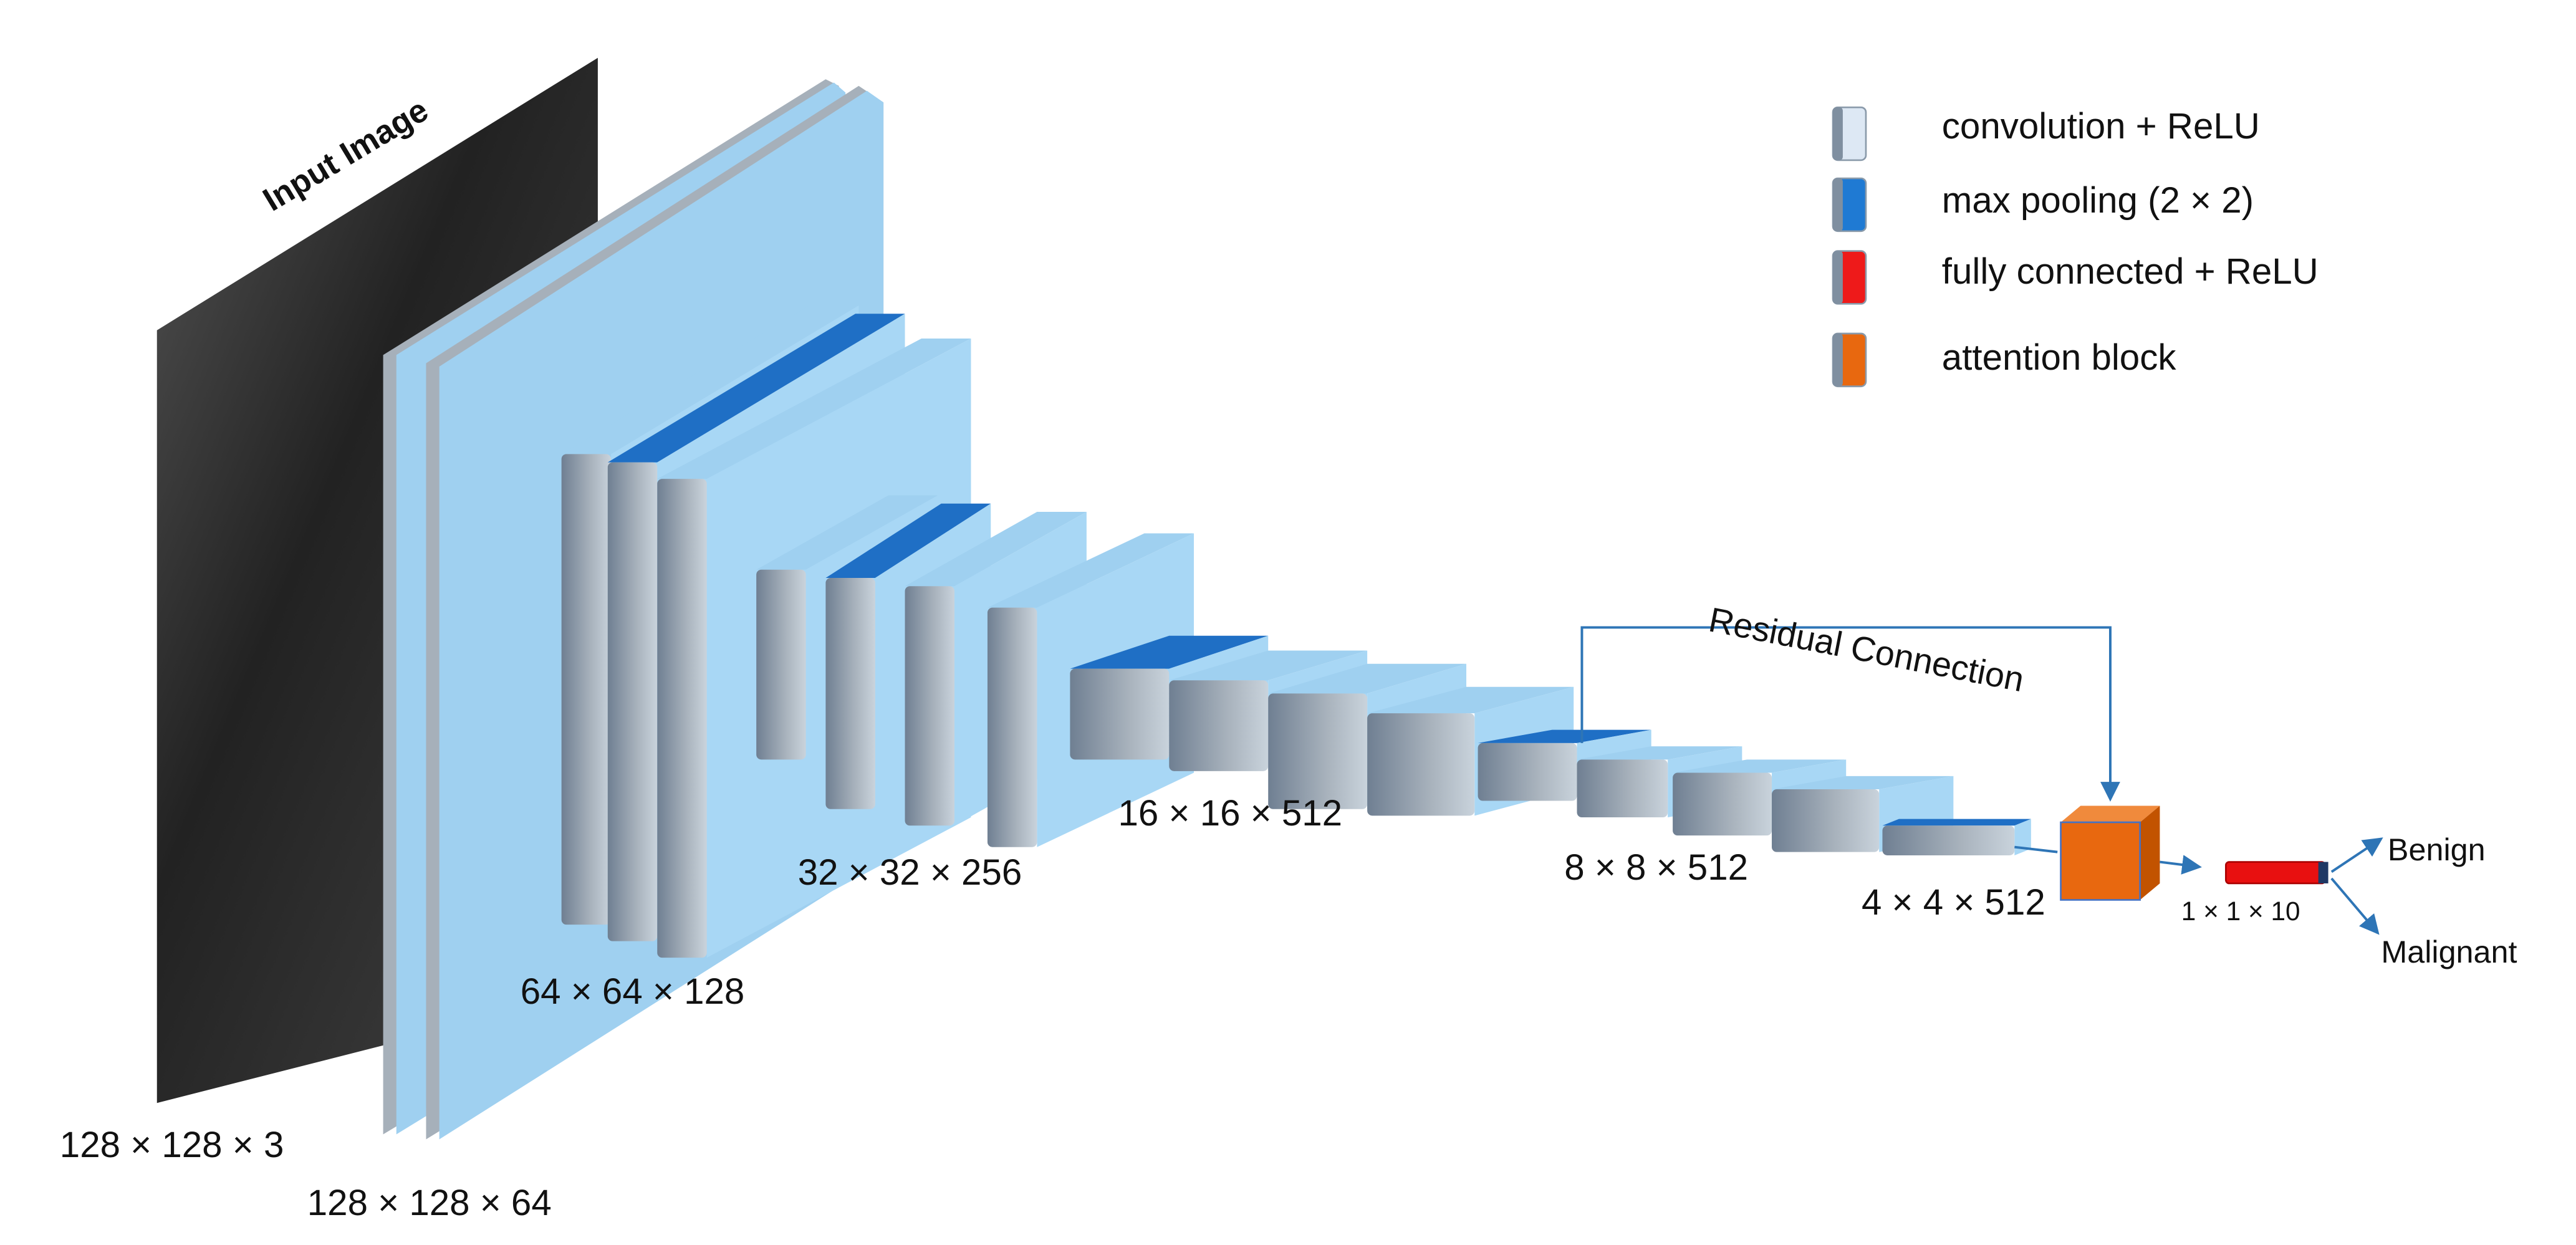 This screenshot has width=2576, height=1245. Describe the element at coordinates (2110, 813) in the screenshot. I see `attention-top` at that location.